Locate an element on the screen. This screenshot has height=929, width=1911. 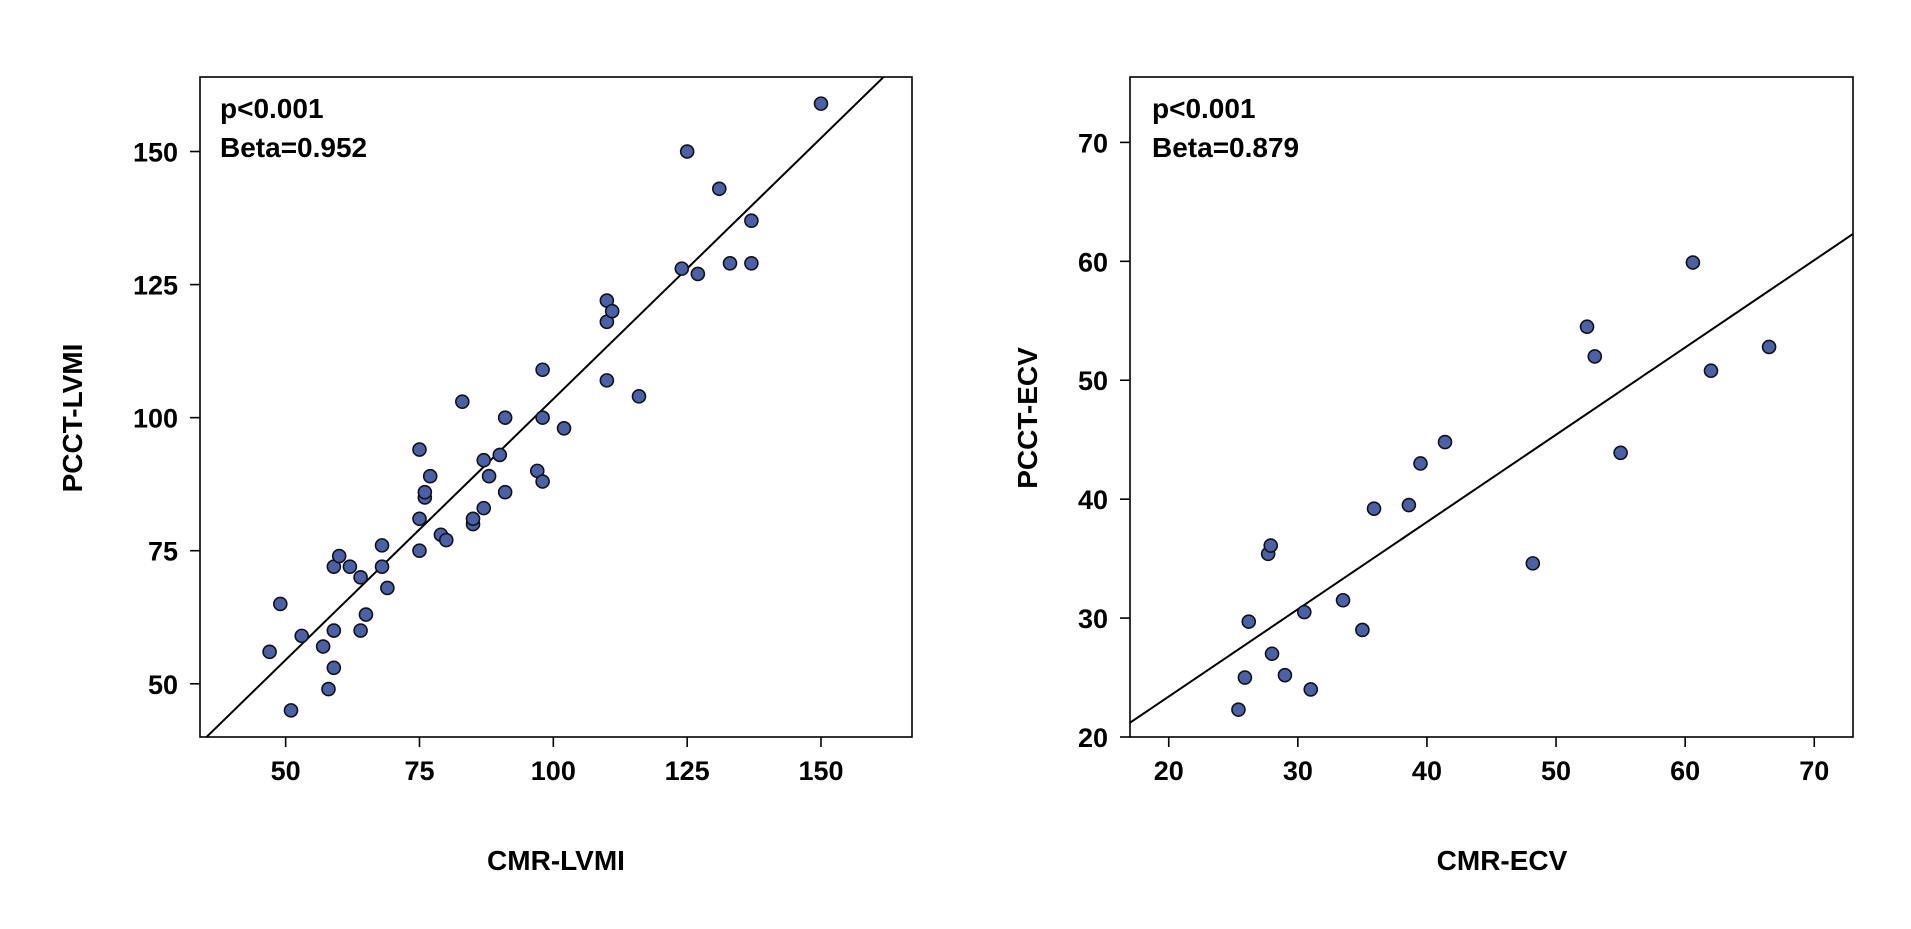
x-tick-label: 125 is located at coordinates (687, 771).